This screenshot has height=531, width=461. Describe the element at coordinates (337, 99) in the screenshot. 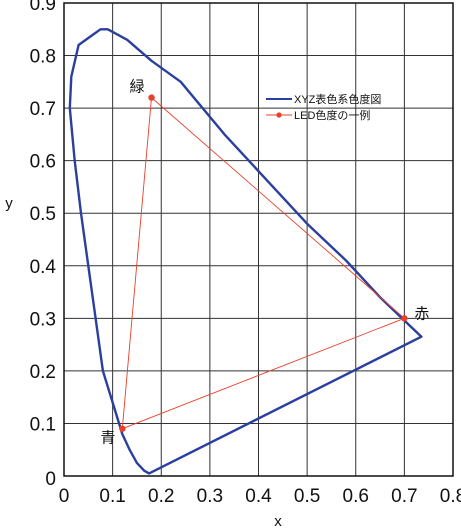

I see `legend-label: XYZ表色系色度図` at that location.